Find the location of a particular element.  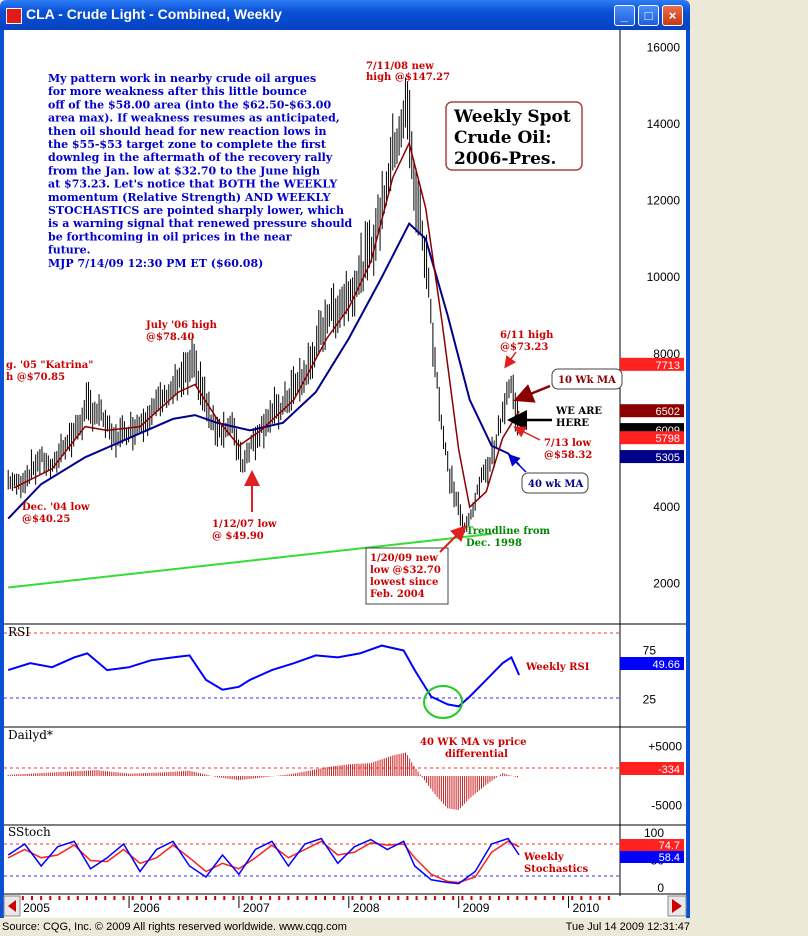

year-label: 2010 is located at coordinates (586, 908).